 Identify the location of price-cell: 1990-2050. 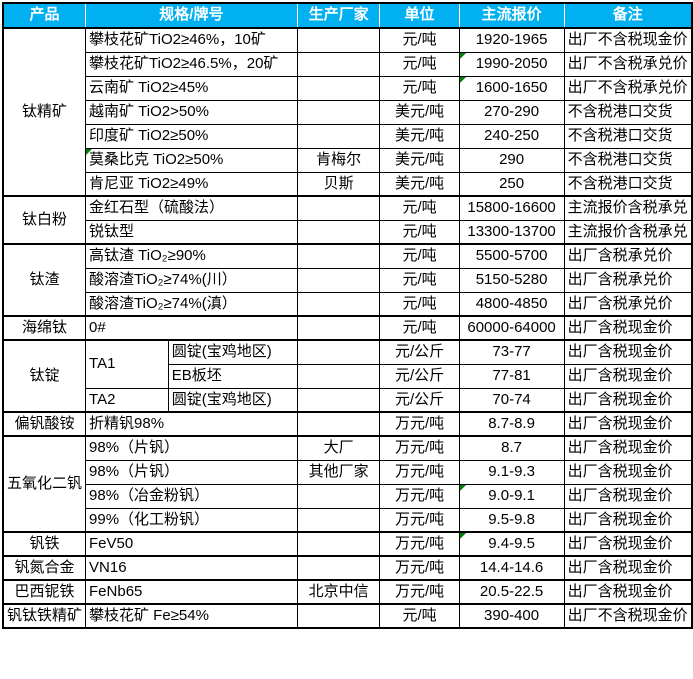
(511, 64).